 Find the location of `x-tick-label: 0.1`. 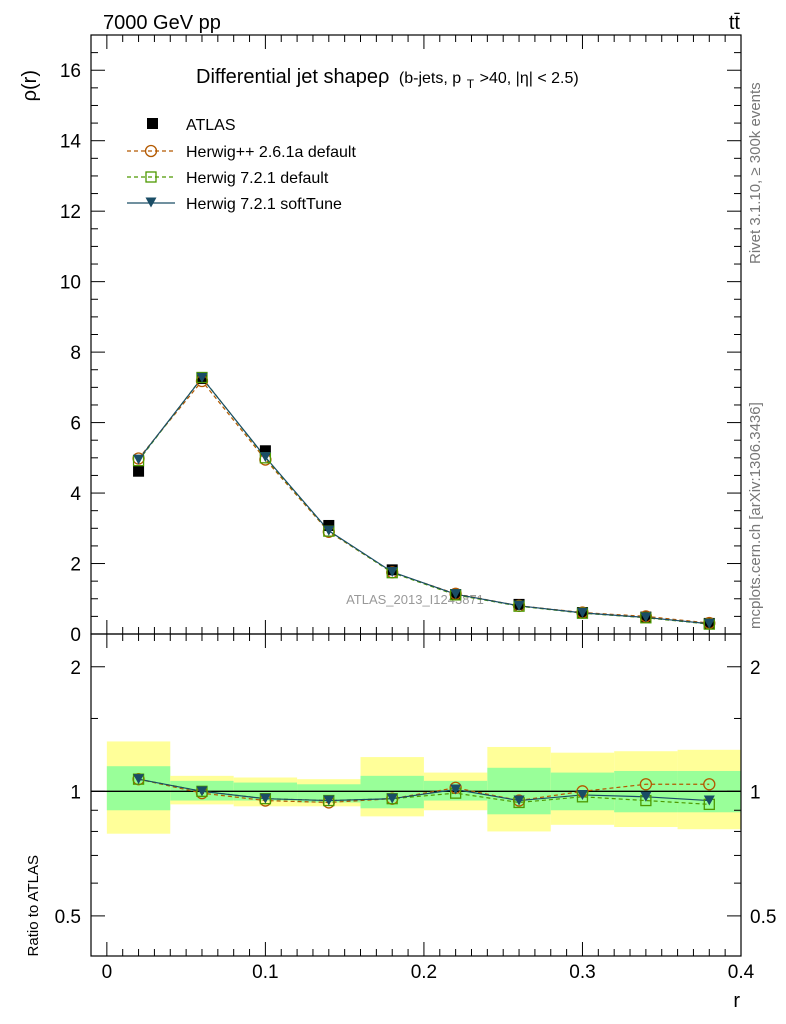

x-tick-label: 0.1 is located at coordinates (265, 972).